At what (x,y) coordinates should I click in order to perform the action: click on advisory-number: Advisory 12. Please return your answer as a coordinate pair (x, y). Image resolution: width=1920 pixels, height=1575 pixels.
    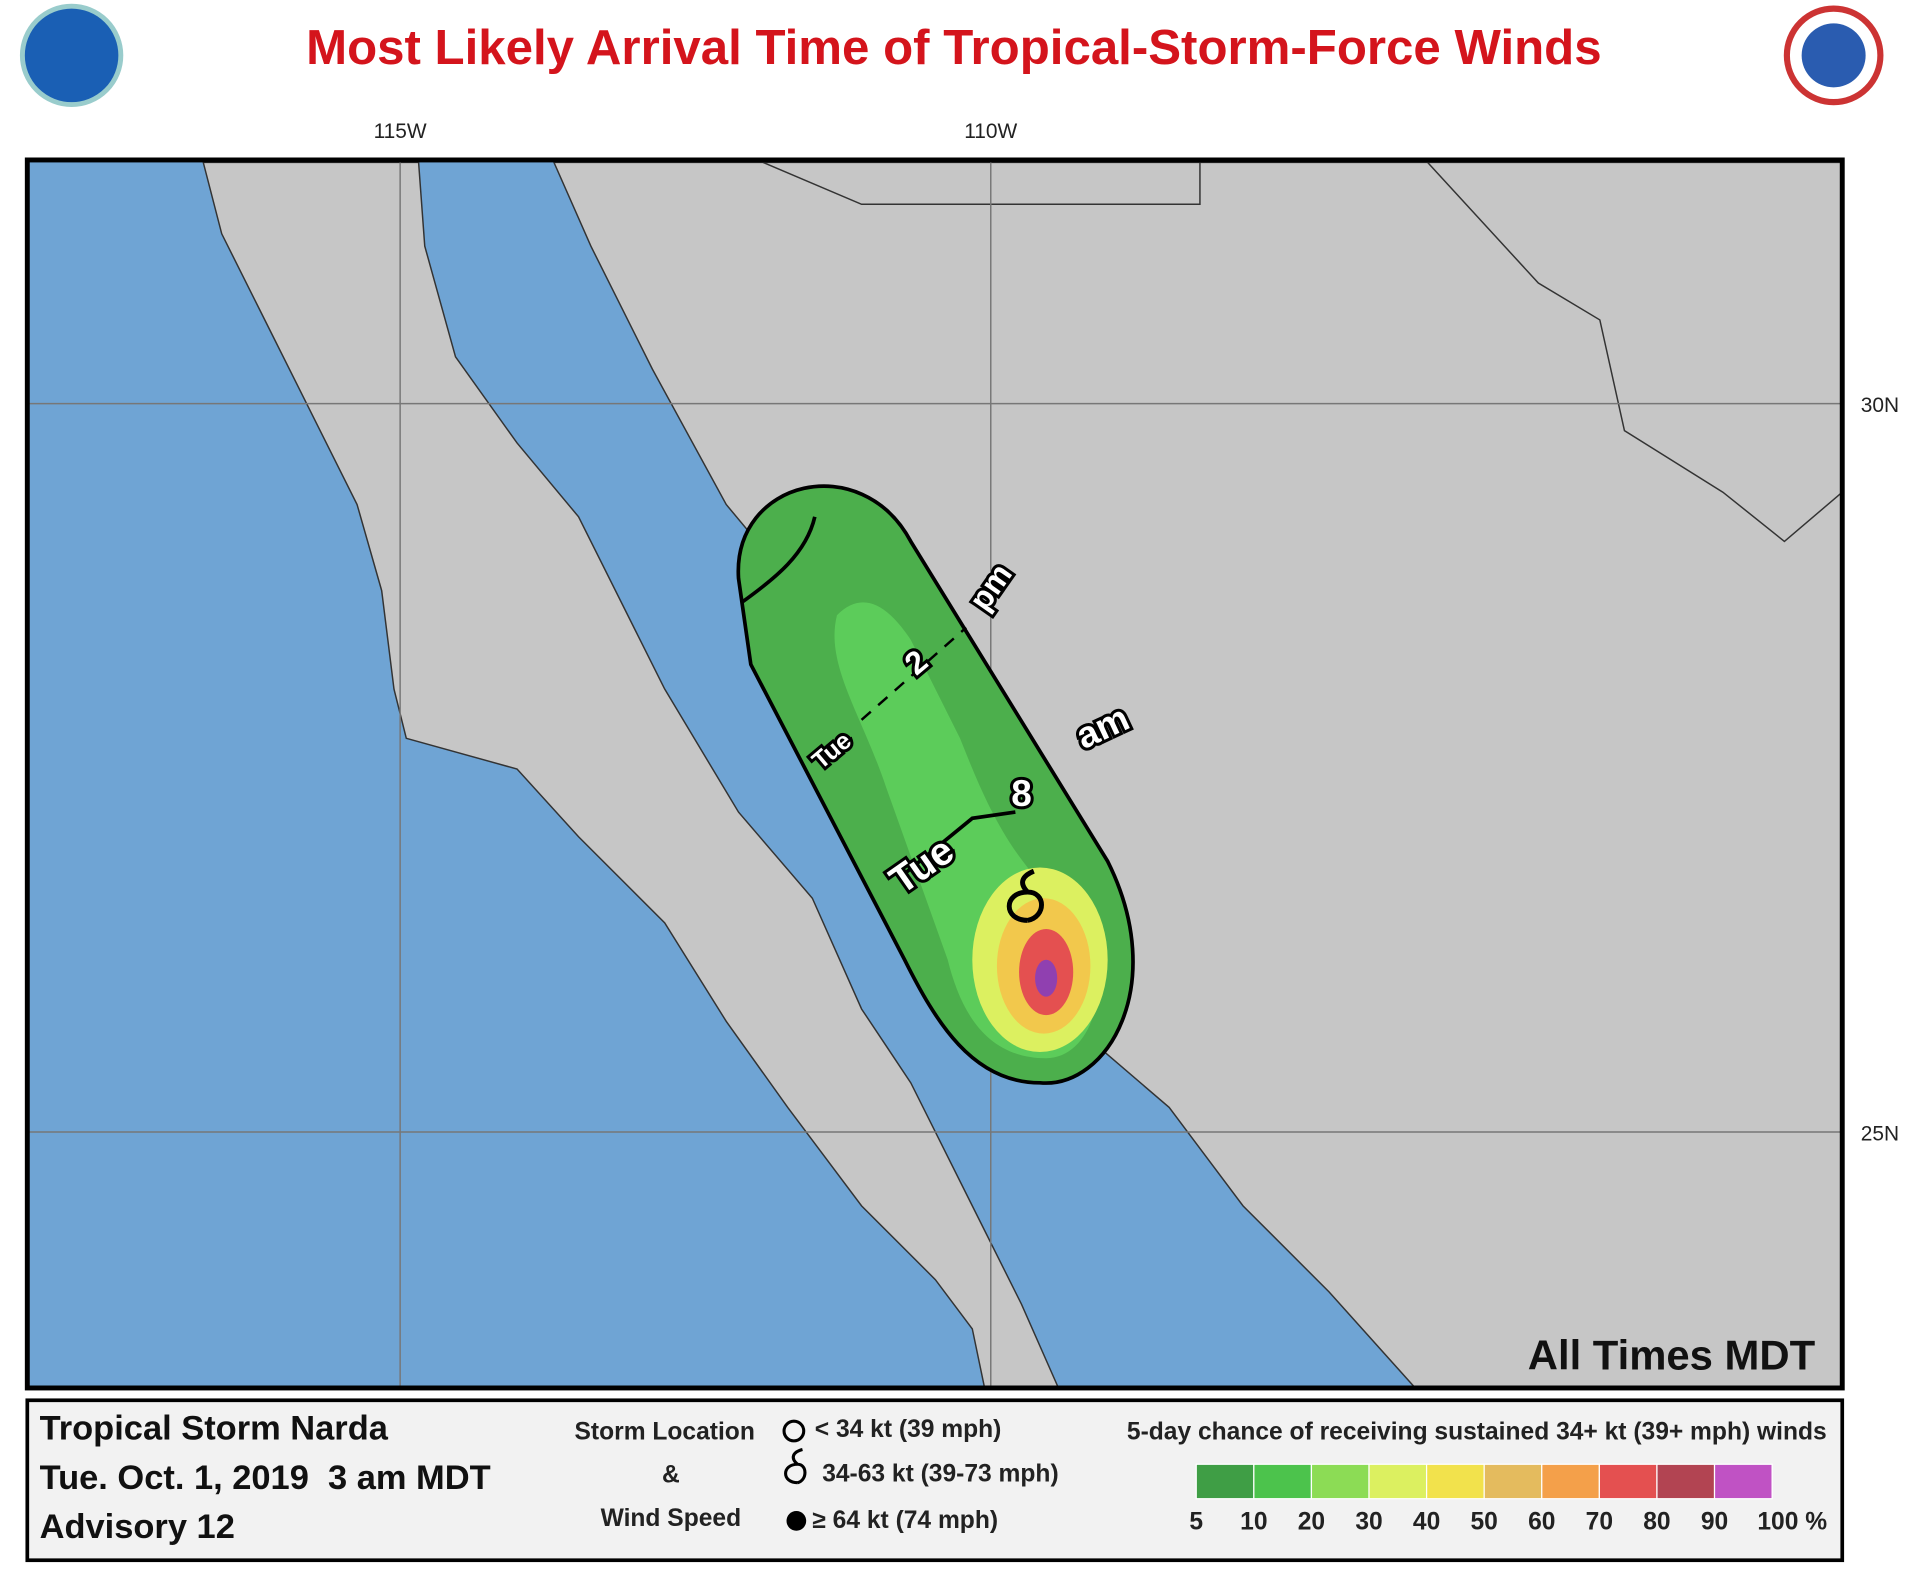
    Looking at the image, I should click on (137, 1527).